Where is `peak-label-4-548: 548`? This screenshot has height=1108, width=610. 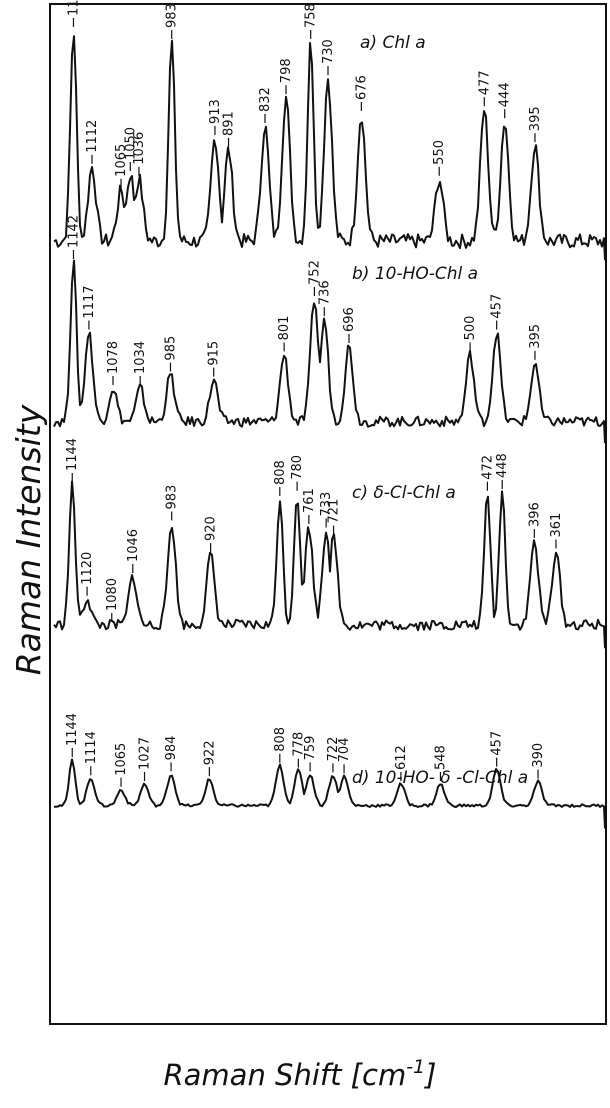
peak-label-4-548: 548 is located at coordinates (440, 757).